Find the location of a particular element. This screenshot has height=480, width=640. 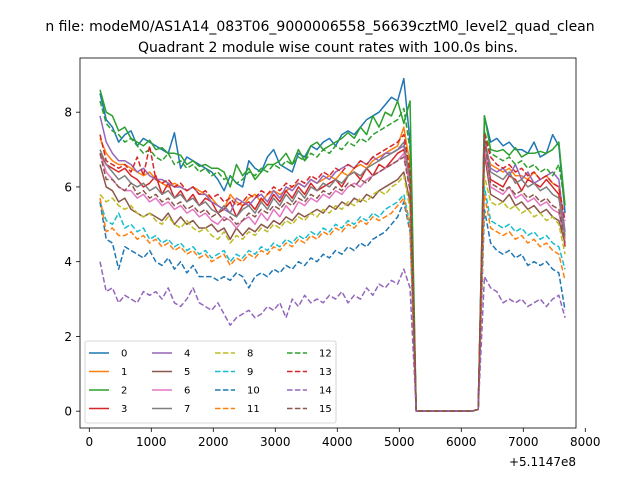

legend-label-1: 1 is located at coordinates (124, 372).